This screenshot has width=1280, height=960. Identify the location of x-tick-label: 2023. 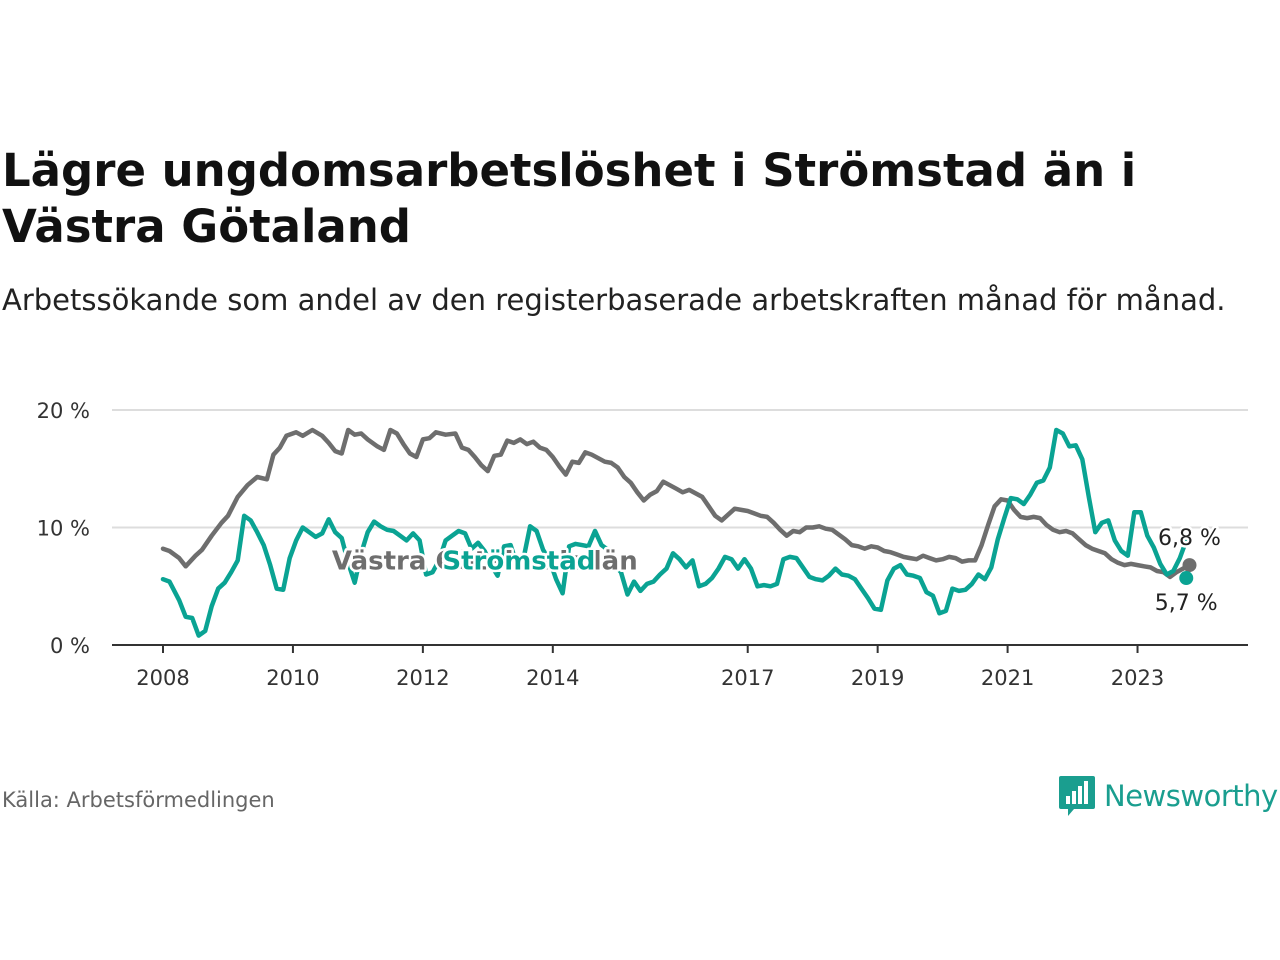
(1137, 678).